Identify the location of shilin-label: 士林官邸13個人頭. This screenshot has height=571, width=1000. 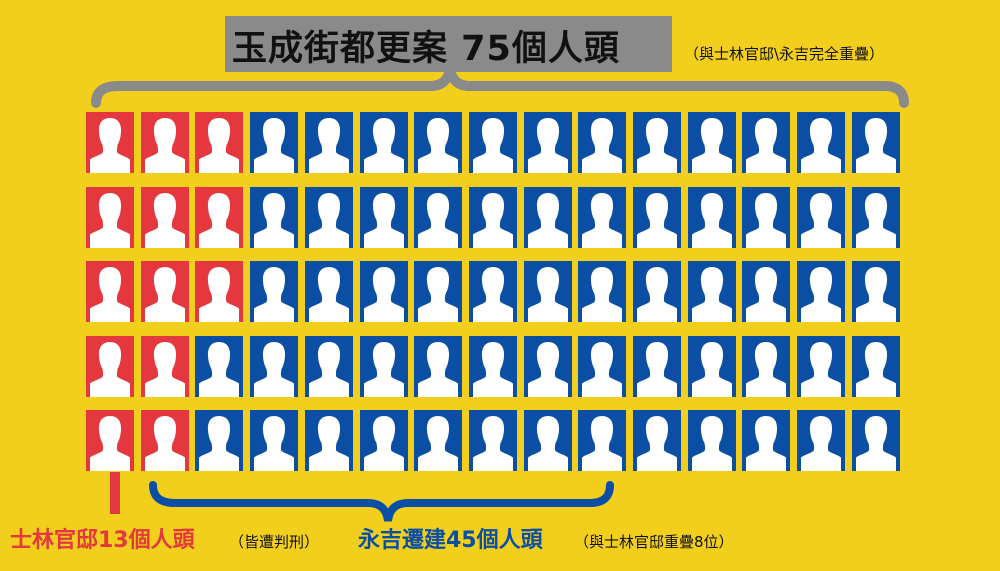
(102, 540).